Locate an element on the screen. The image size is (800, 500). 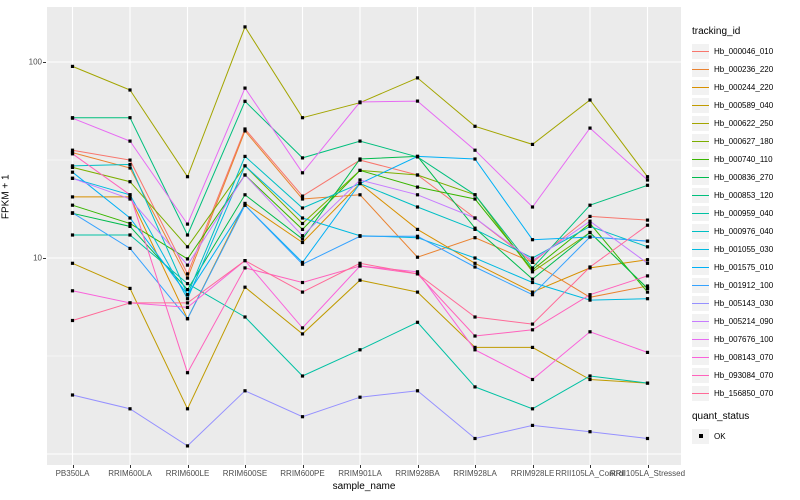
legend-label: Hb_001575_010 is located at coordinates (744, 267).